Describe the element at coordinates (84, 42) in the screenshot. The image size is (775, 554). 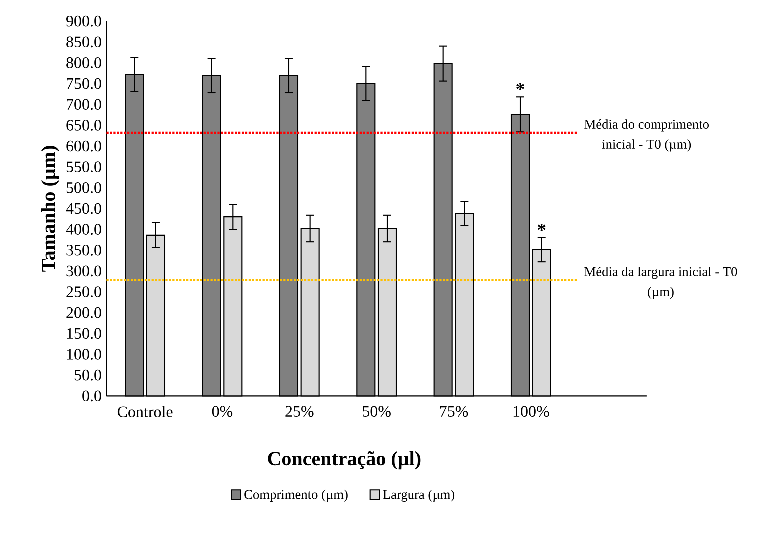
I see `y-tick-label: 850.0` at that location.